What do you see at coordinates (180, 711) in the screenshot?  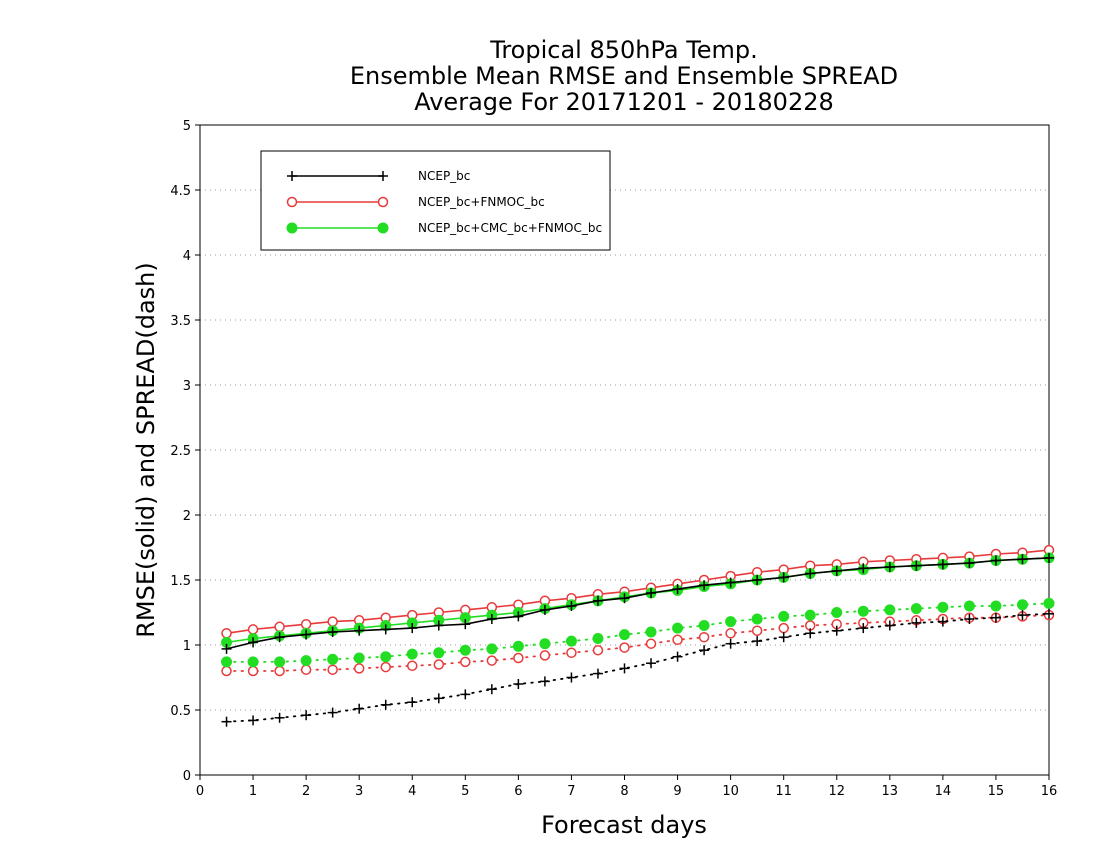 I see `y-tick-label: 0.5` at bounding box center [180, 711].